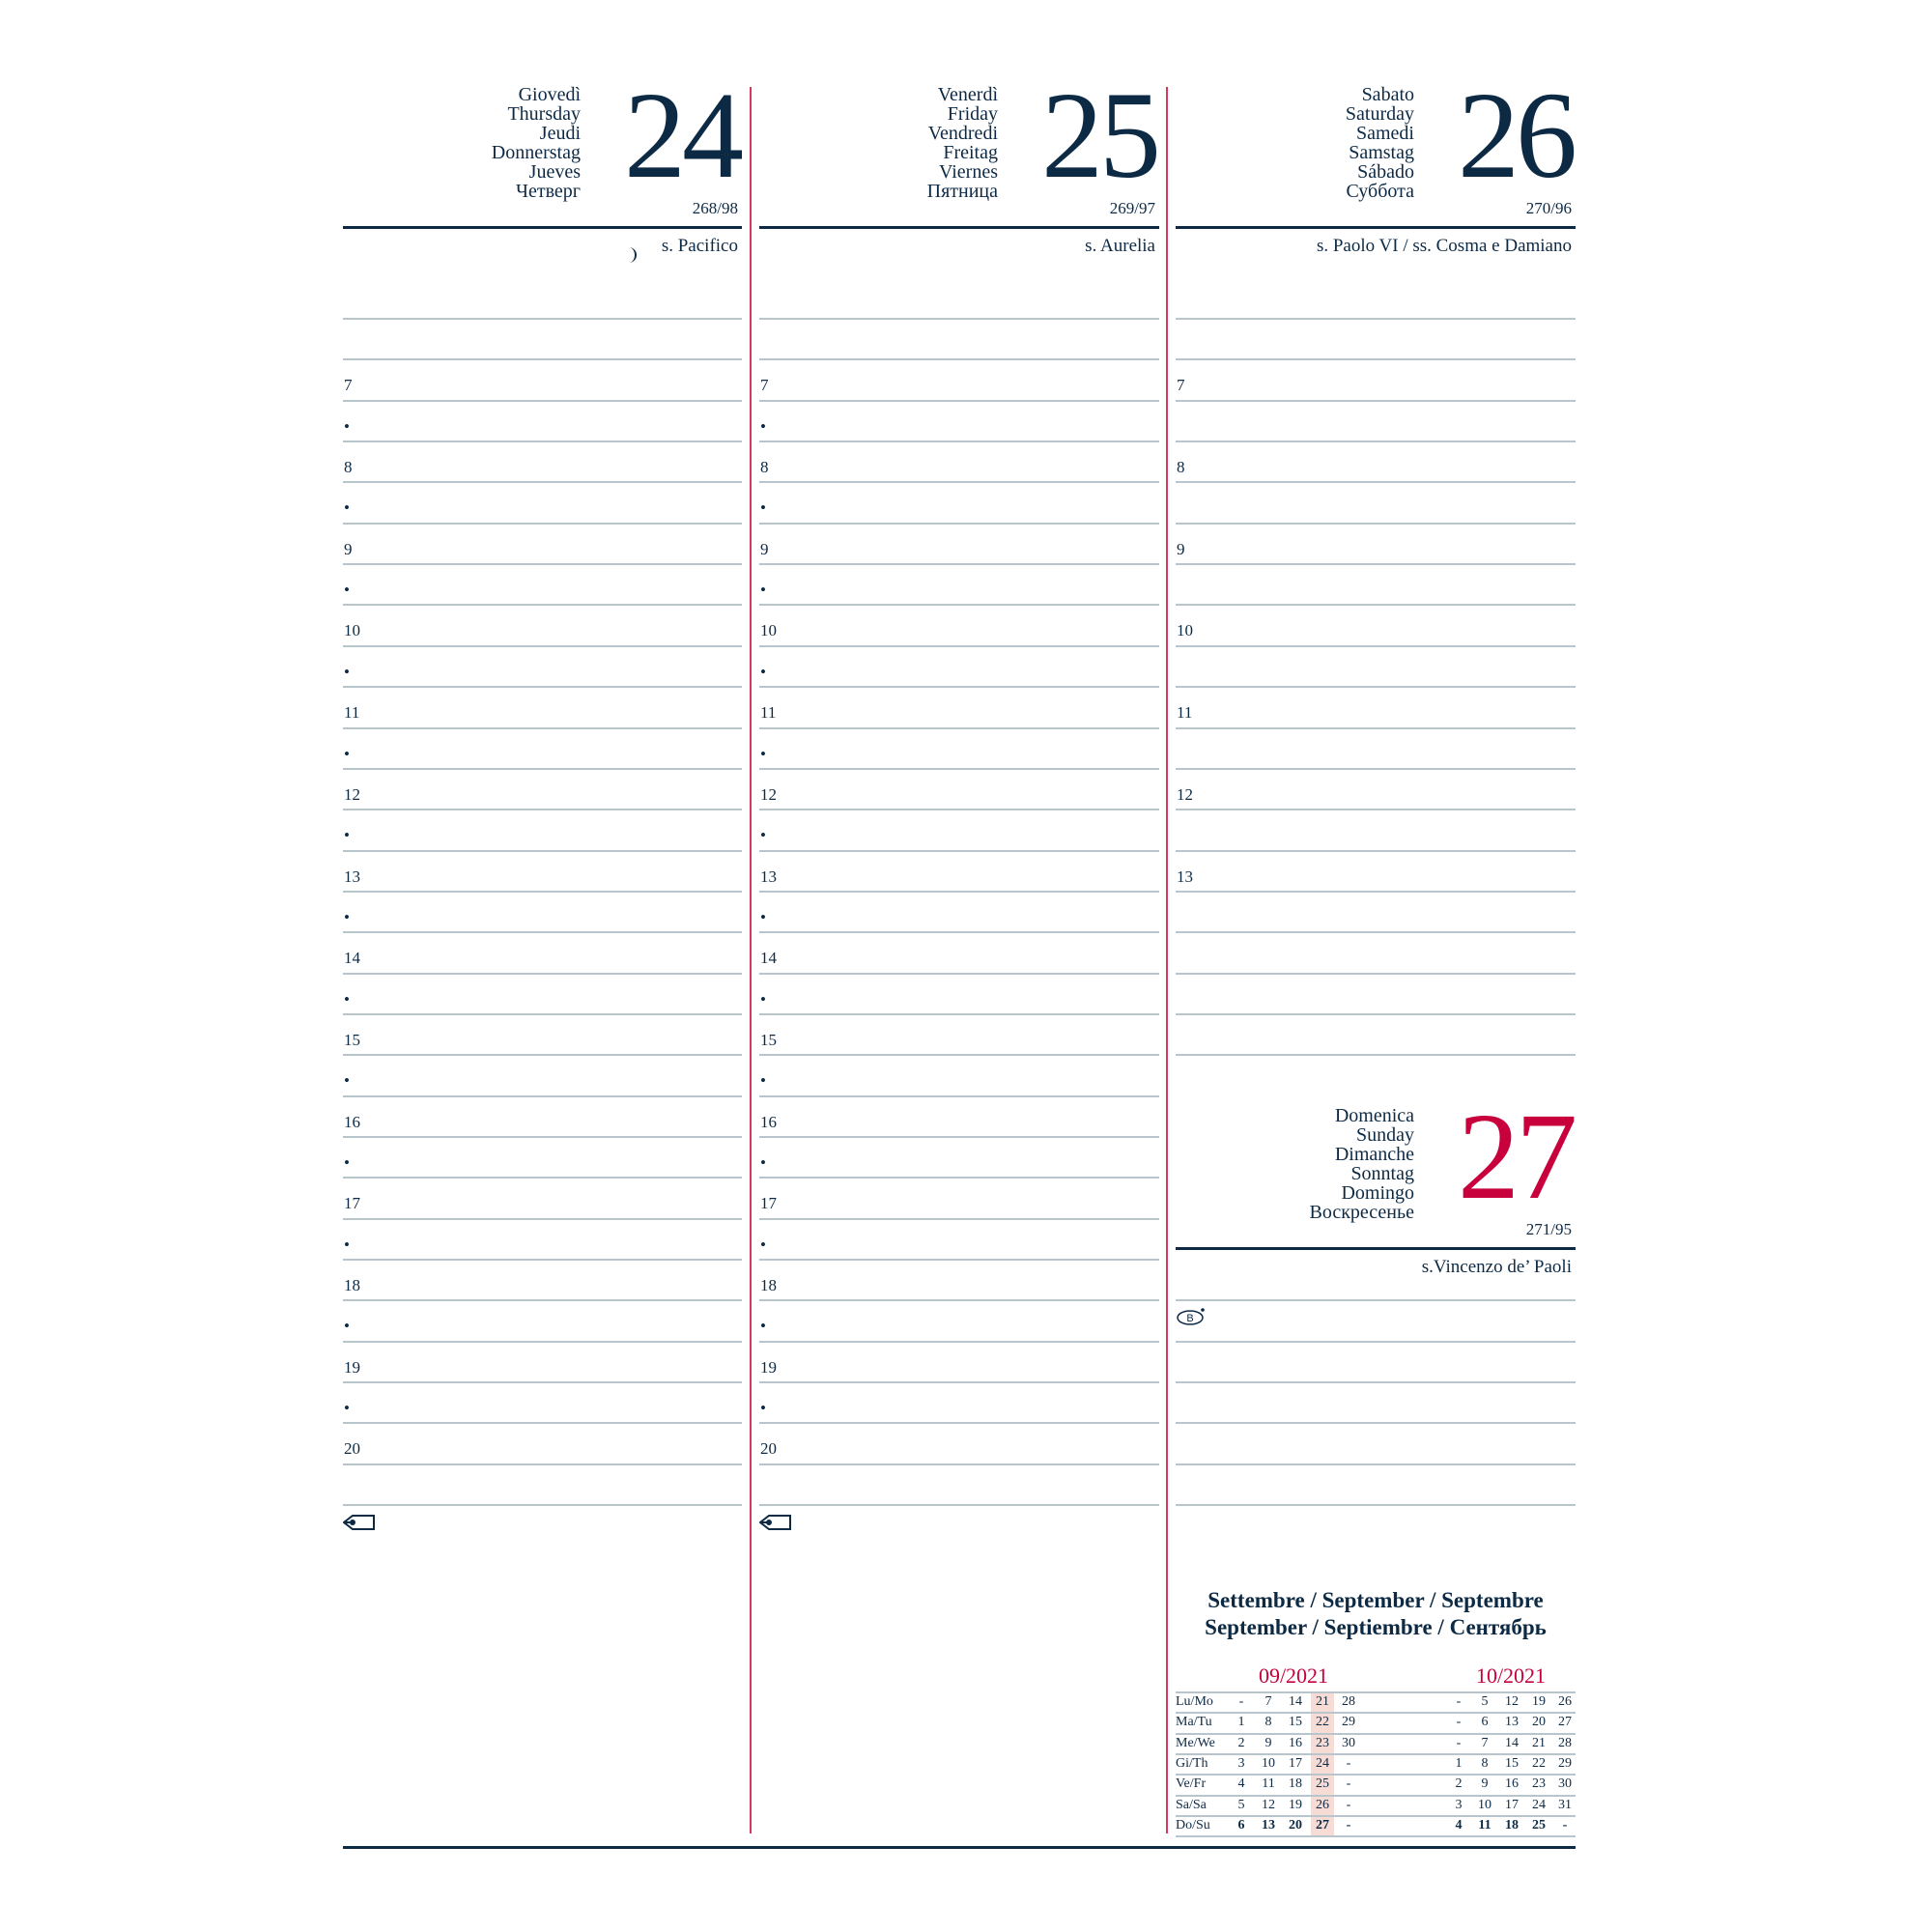 This screenshot has width=1932, height=1932. What do you see at coordinates (1459, 1825) in the screenshot?
I see `calendar-date: 4` at bounding box center [1459, 1825].